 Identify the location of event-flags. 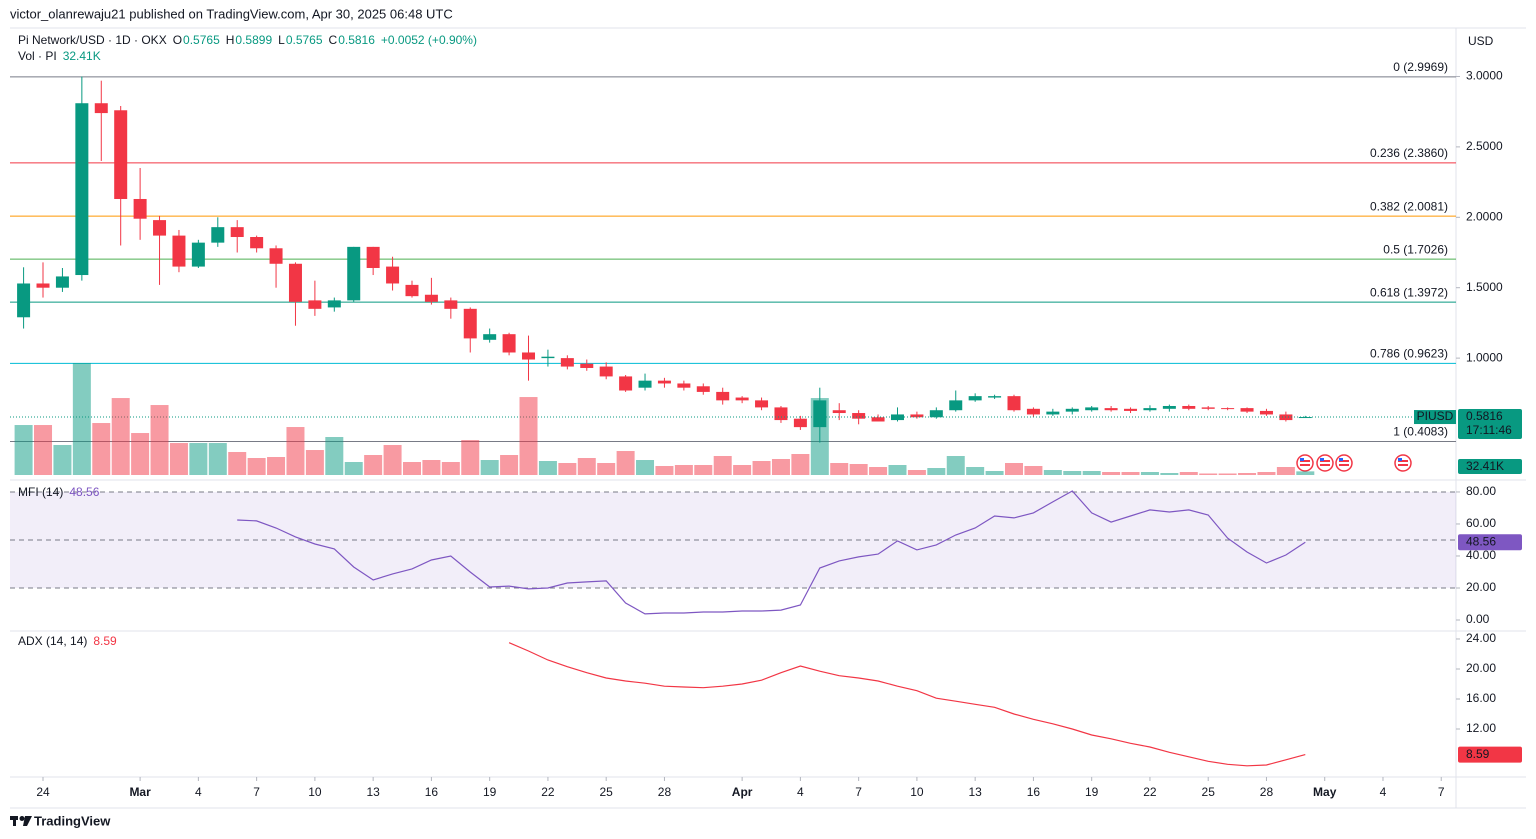
(1354, 463).